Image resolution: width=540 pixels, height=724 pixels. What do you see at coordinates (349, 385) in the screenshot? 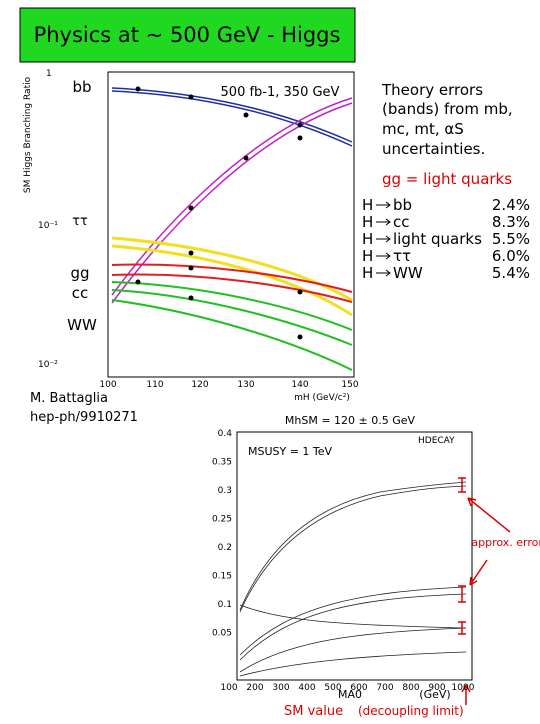
I see `x-tick-label: 150` at bounding box center [349, 385].